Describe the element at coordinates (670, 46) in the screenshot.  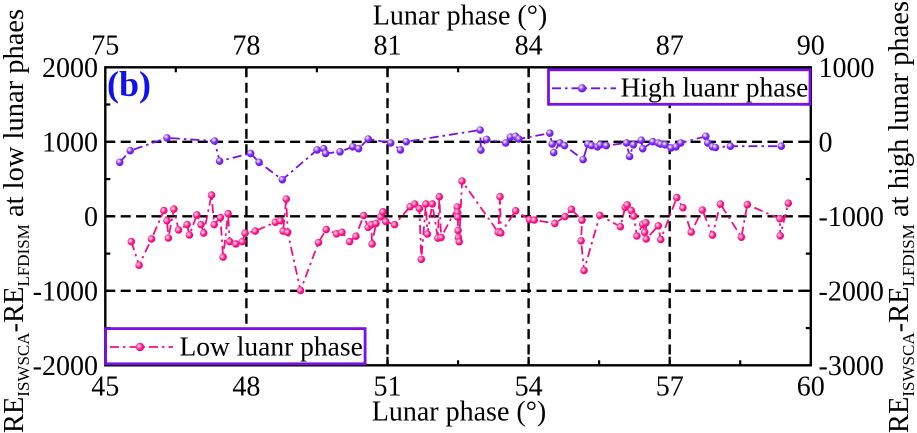
I see `svg-text: 87` at that location.